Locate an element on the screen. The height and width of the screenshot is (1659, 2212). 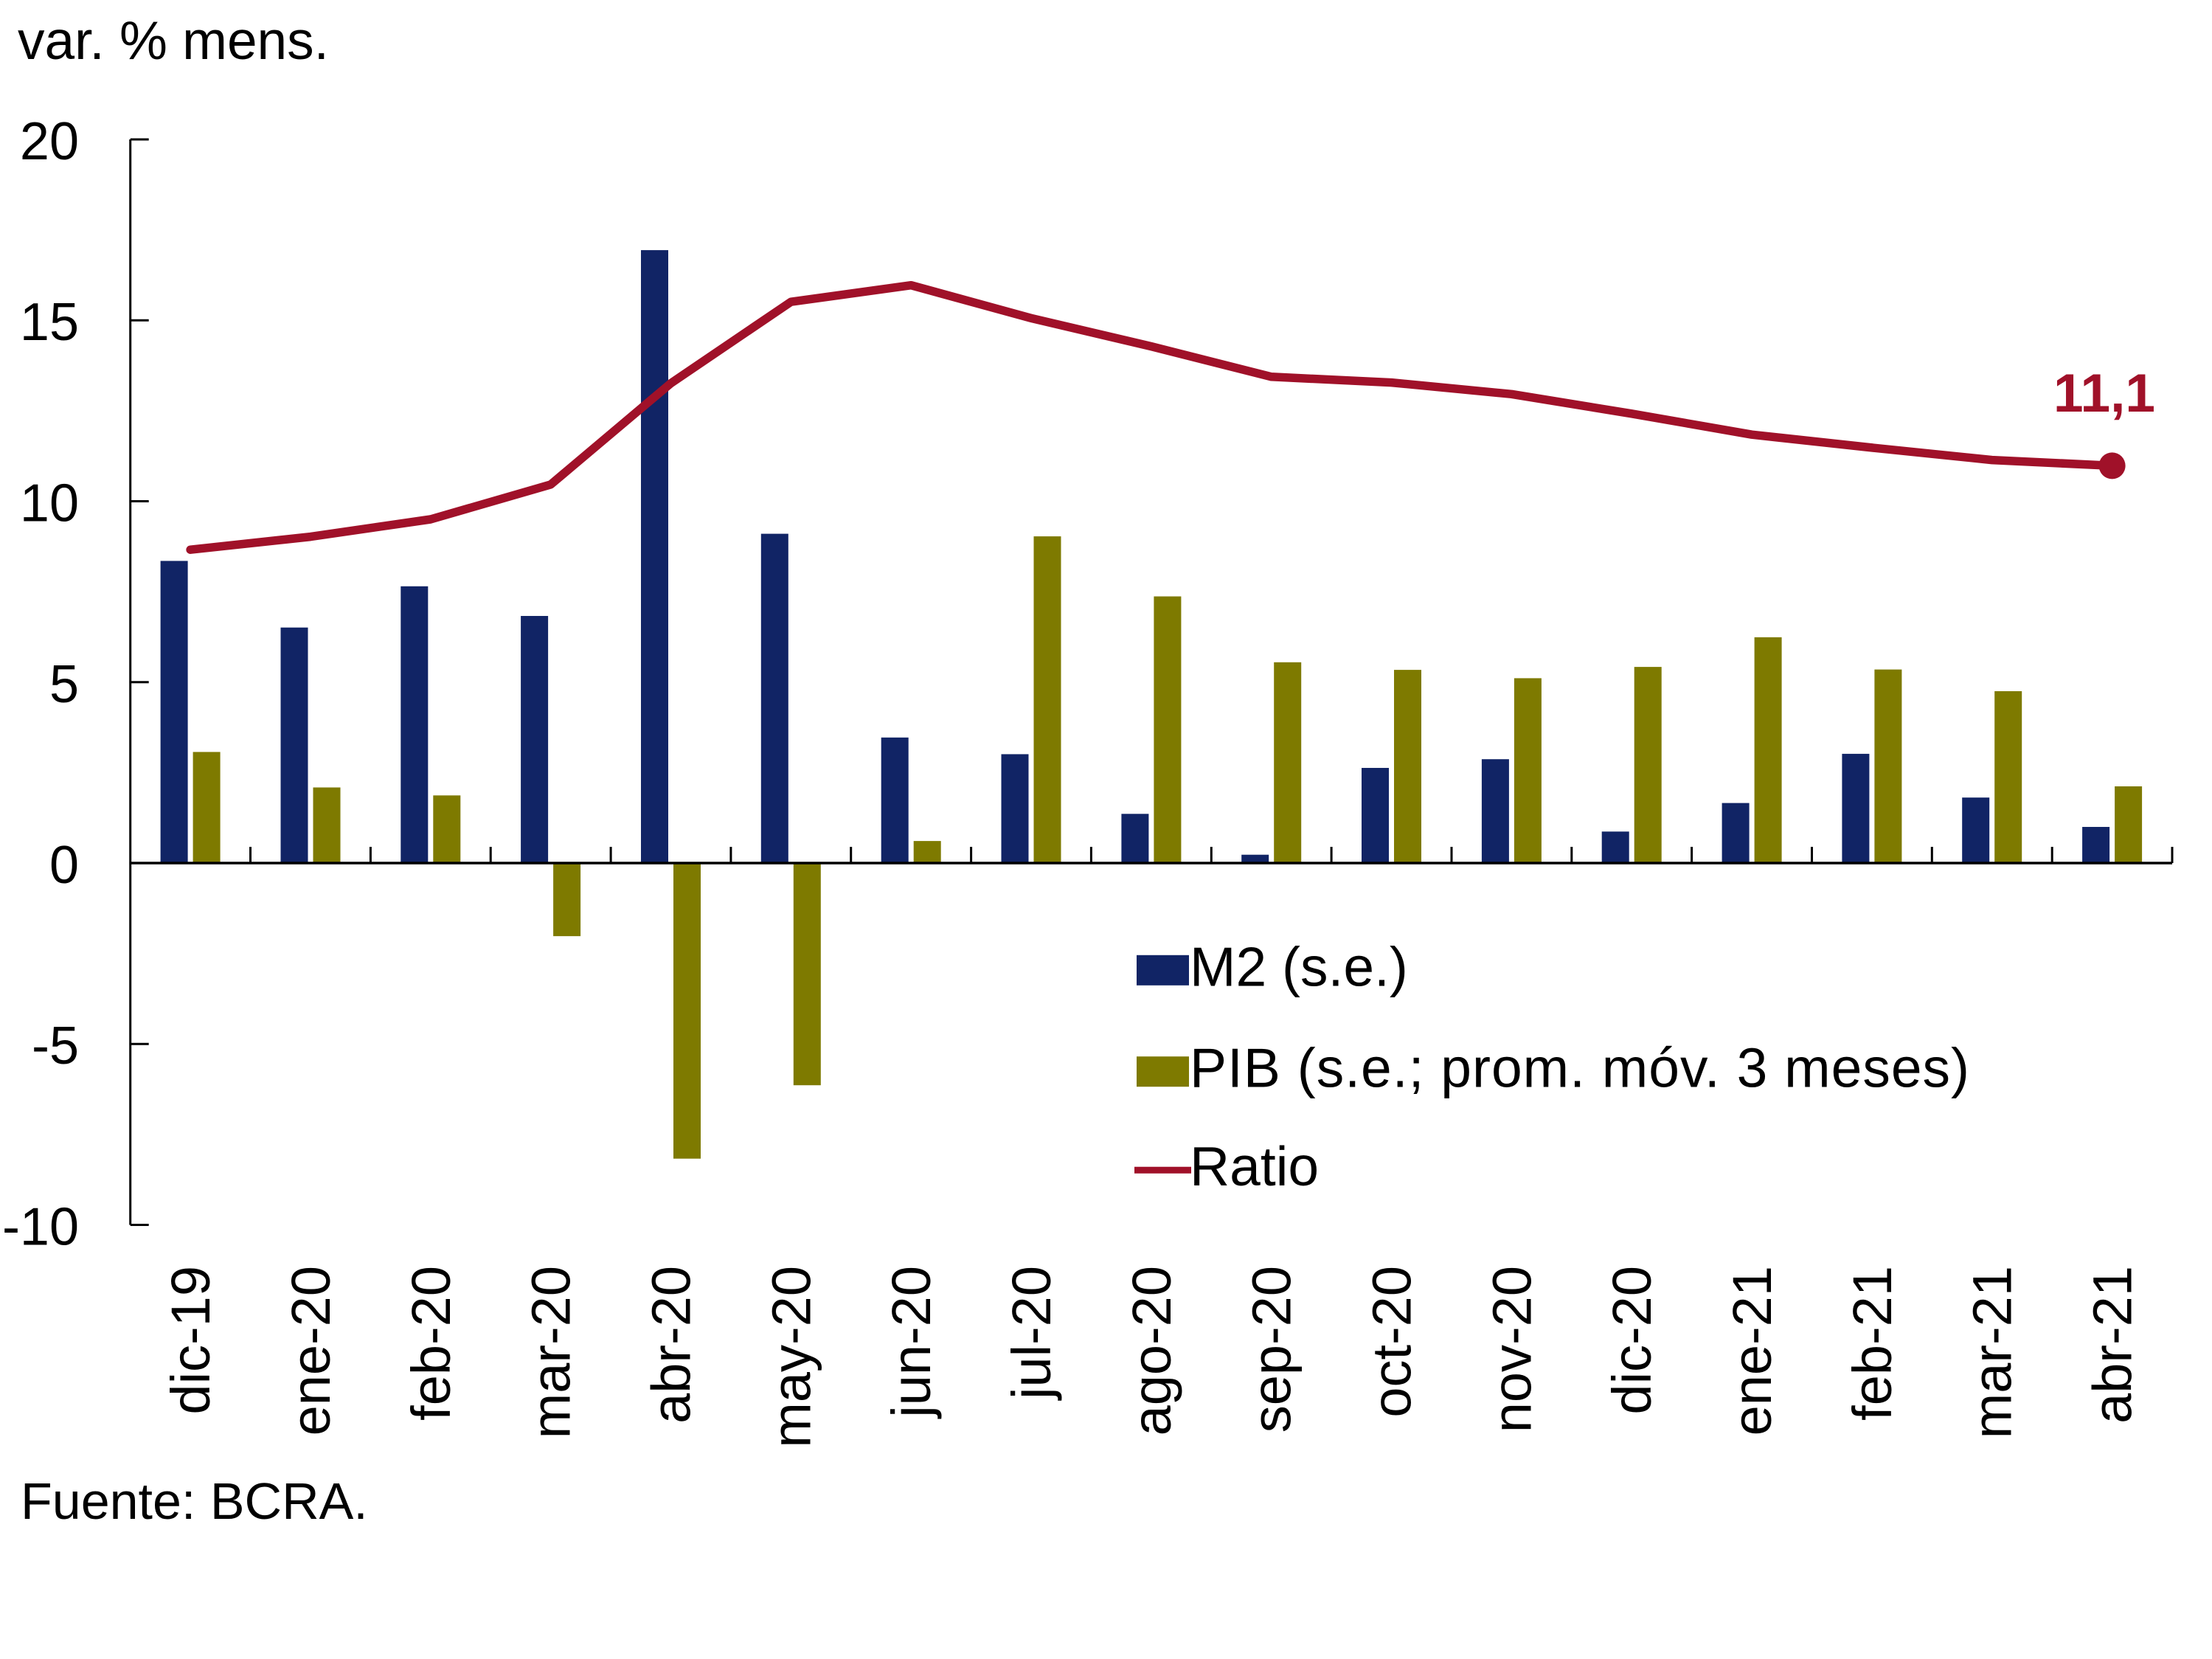
svg-text: sep-20 is located at coordinates (1272, 1349).